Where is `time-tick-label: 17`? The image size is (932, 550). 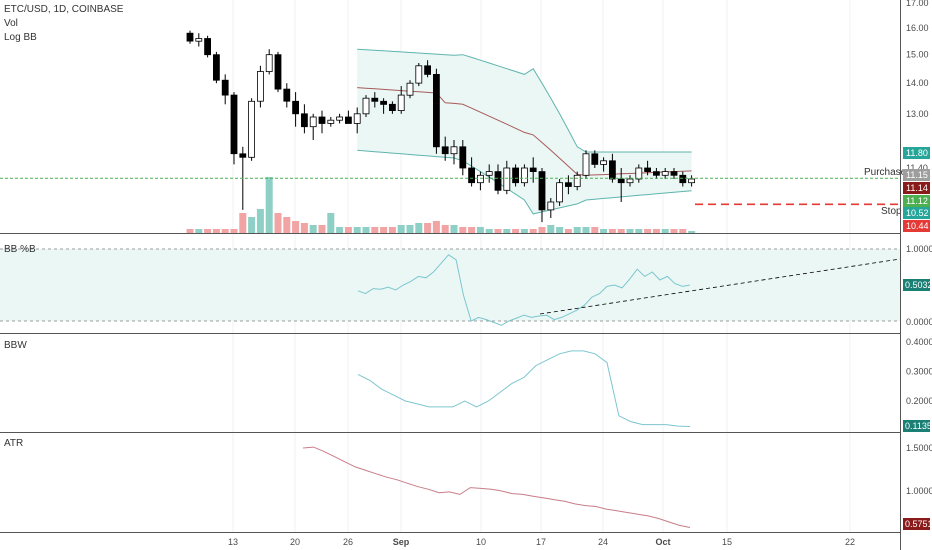 time-tick-label: 17 is located at coordinates (541, 542).